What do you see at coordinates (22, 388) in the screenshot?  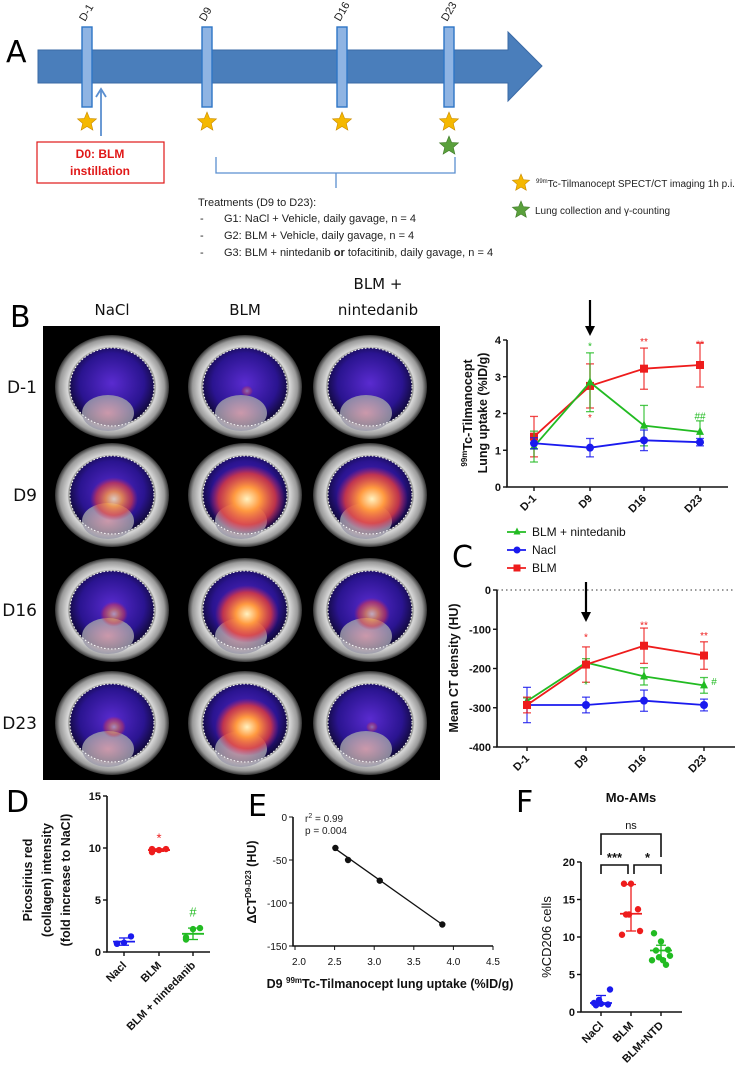 I see `row-label-d-1: D-1` at bounding box center [22, 388].